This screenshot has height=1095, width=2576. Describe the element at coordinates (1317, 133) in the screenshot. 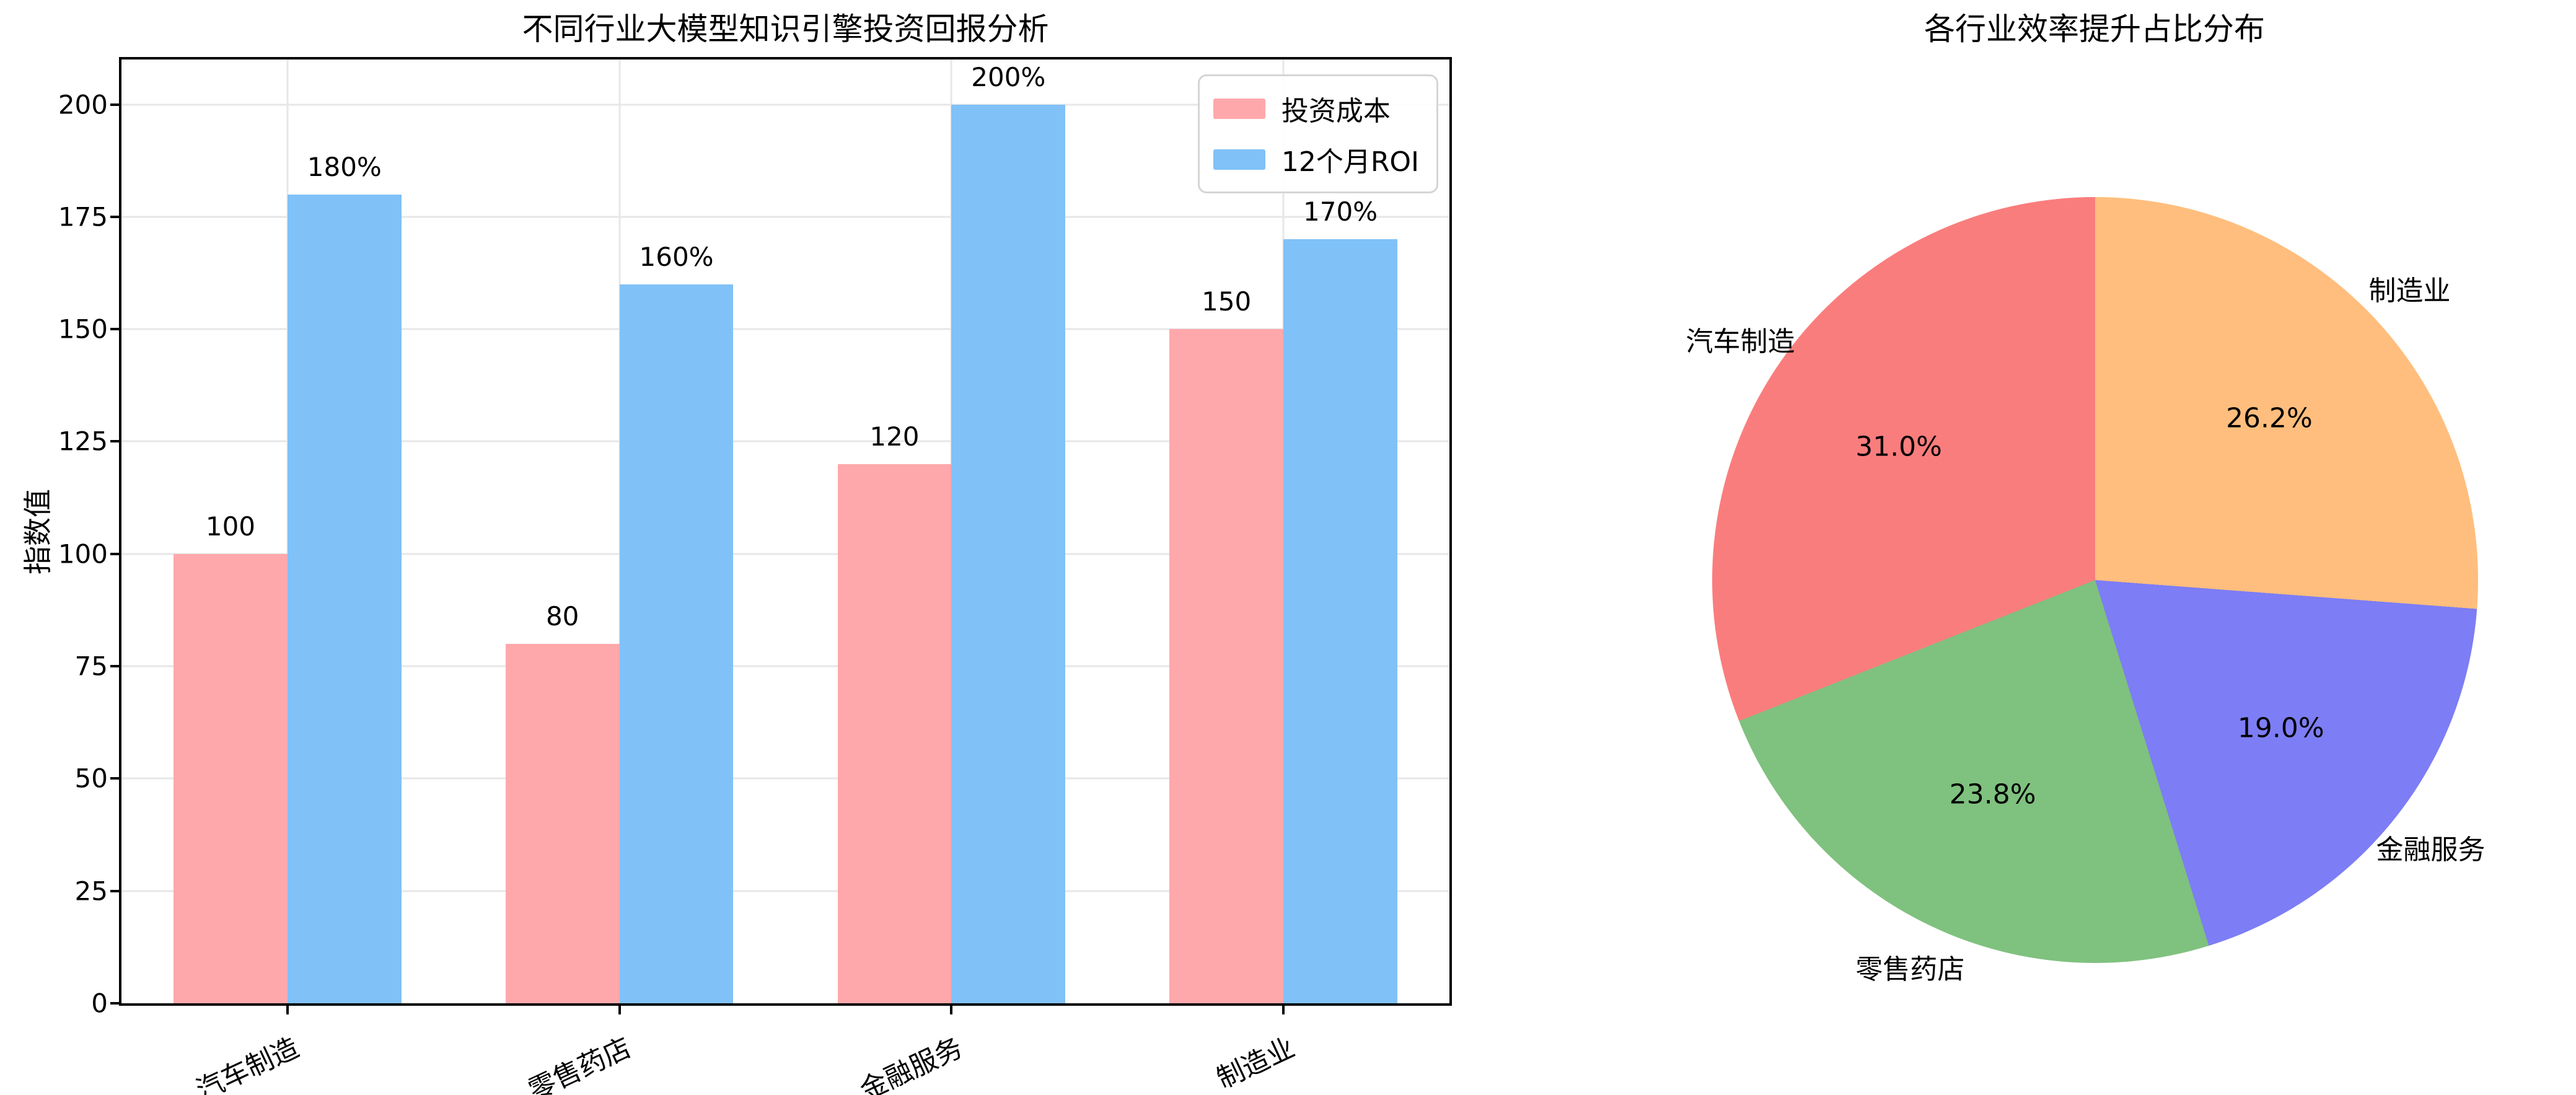

I see `legend: 投资成本 12个月ROI` at that location.